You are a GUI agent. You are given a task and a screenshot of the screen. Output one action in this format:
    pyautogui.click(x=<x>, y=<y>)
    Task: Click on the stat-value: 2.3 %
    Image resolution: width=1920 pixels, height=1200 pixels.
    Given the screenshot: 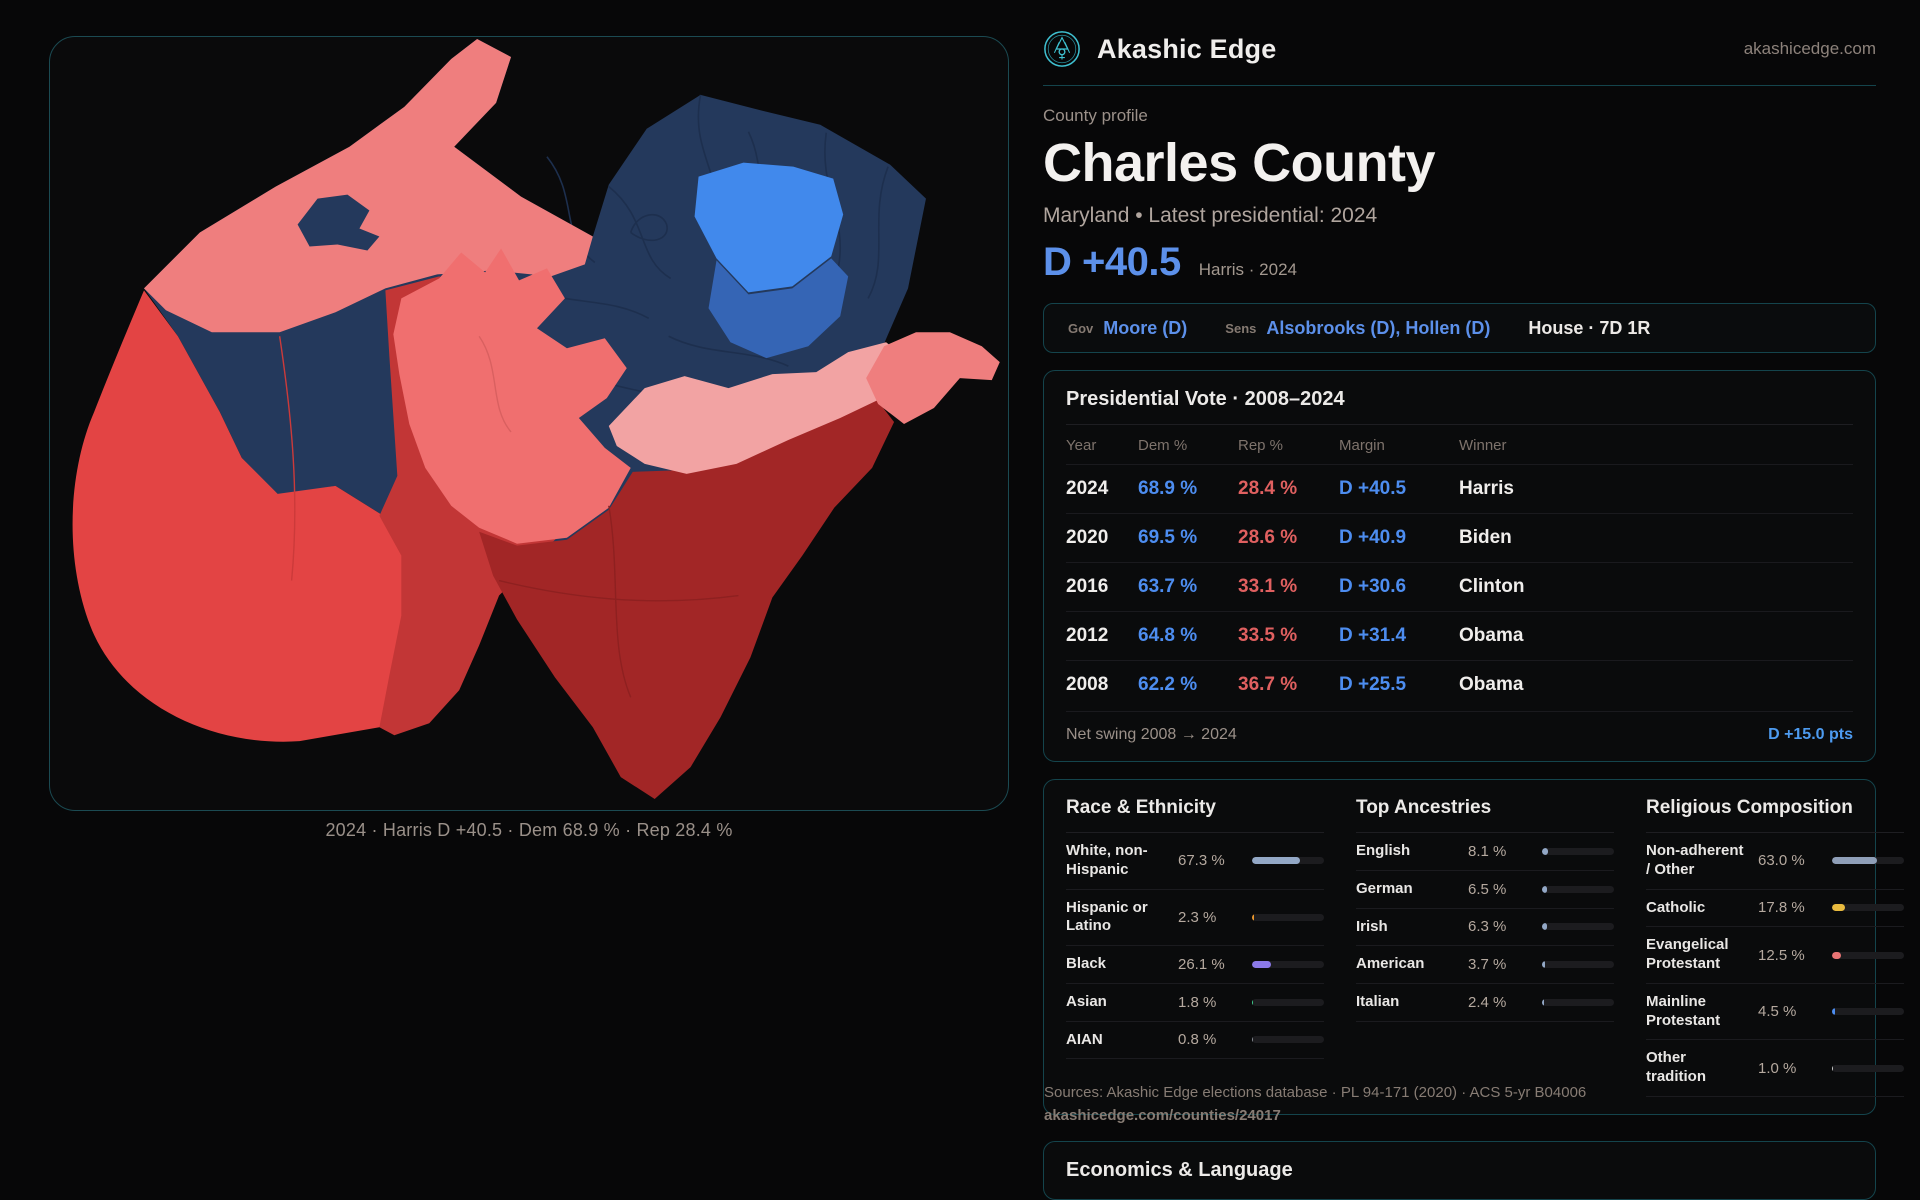 What is the action you would take?
    pyautogui.click(x=1197, y=917)
    